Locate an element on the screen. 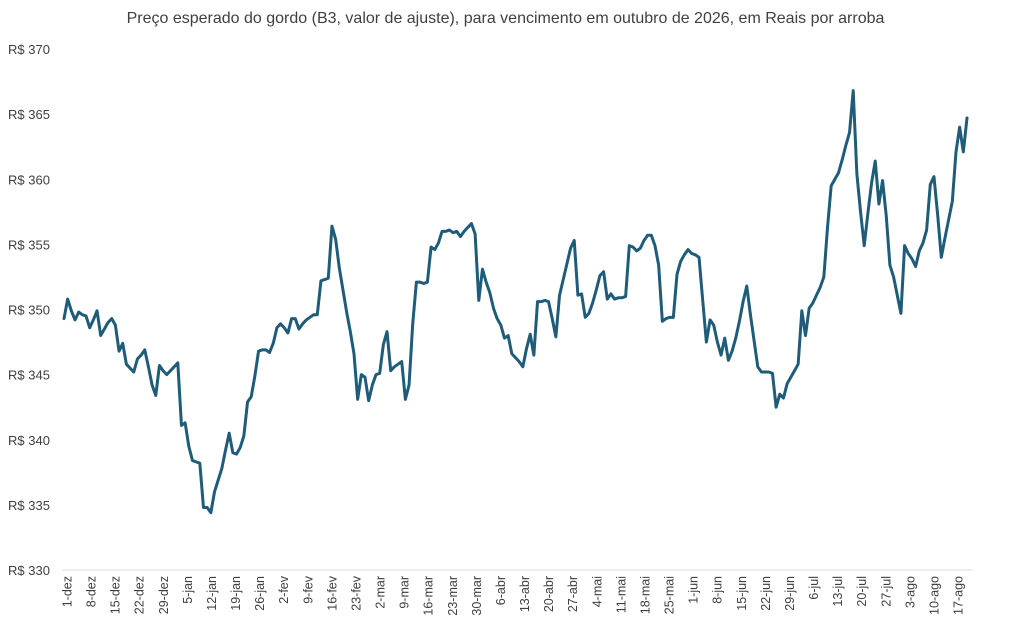  x-tick-label: 8-dez is located at coordinates (92, 591).